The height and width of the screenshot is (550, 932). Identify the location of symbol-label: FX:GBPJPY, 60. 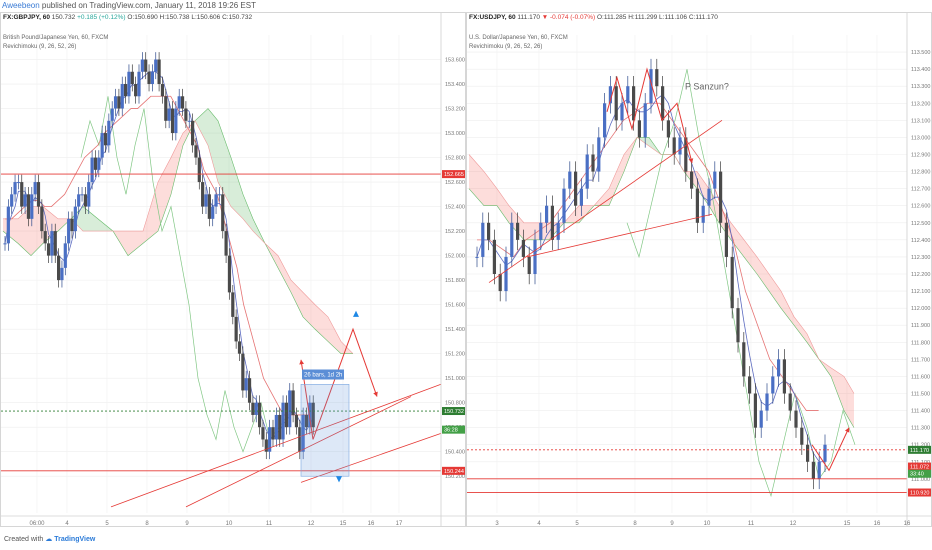
(26, 17).